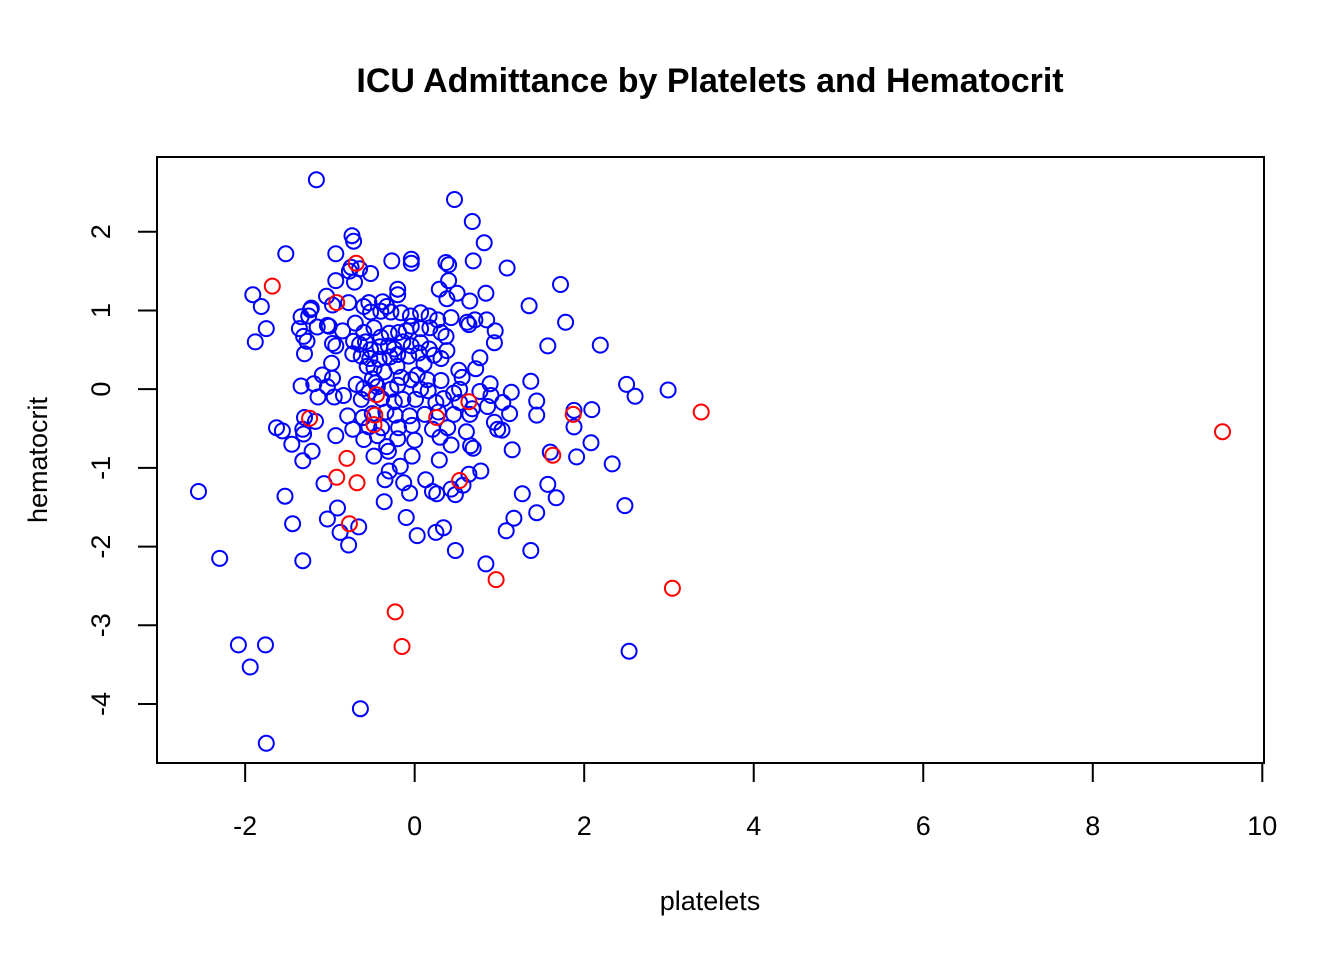 This screenshot has height=960, width=1344. I want to click on x-tick-label: 2, so click(584, 826).